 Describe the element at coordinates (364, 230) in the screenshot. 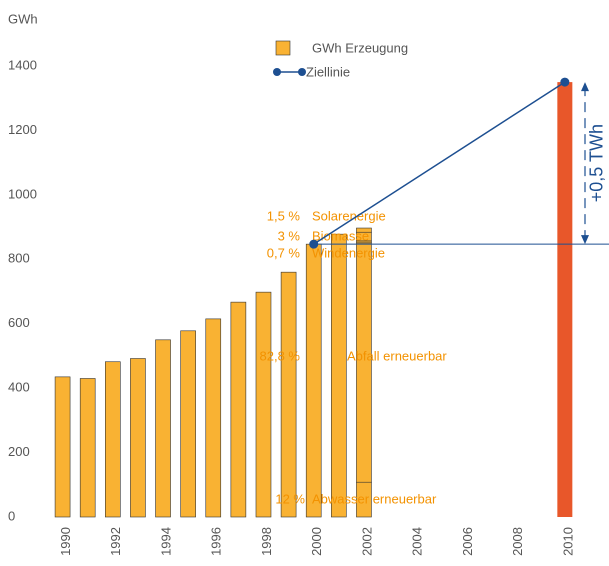

I see `stack-segment` at that location.